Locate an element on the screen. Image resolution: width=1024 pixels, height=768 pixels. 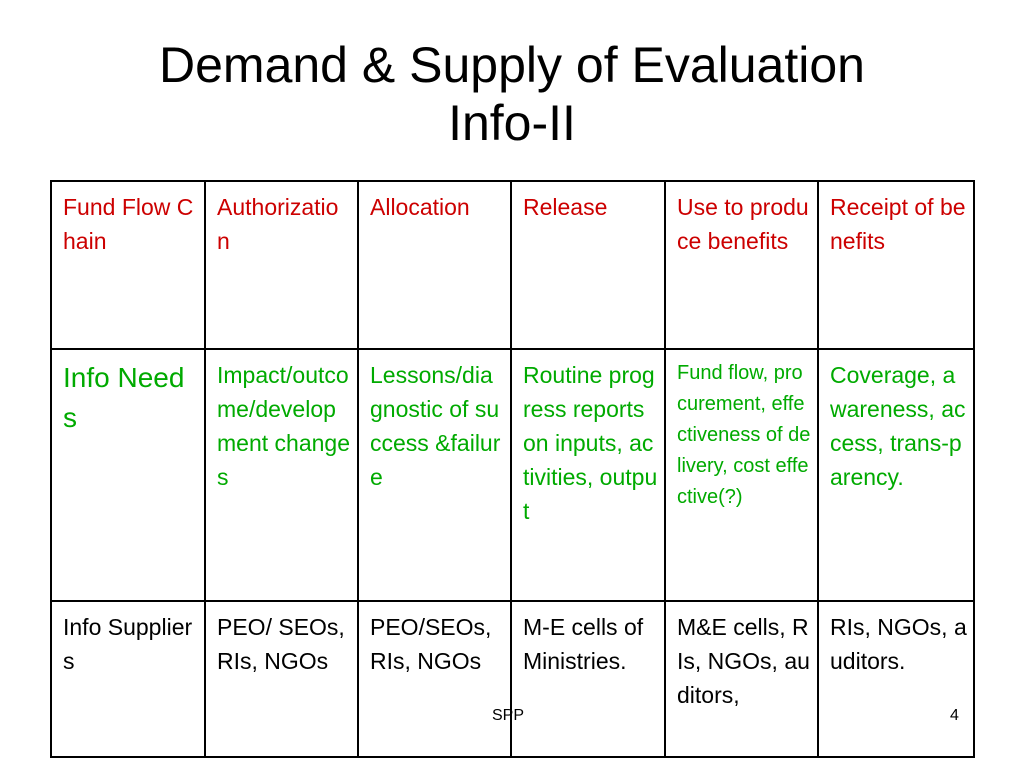
table-cell: PEO/ SEOs, RIs, NGOs is located at coordinates (281, 679).